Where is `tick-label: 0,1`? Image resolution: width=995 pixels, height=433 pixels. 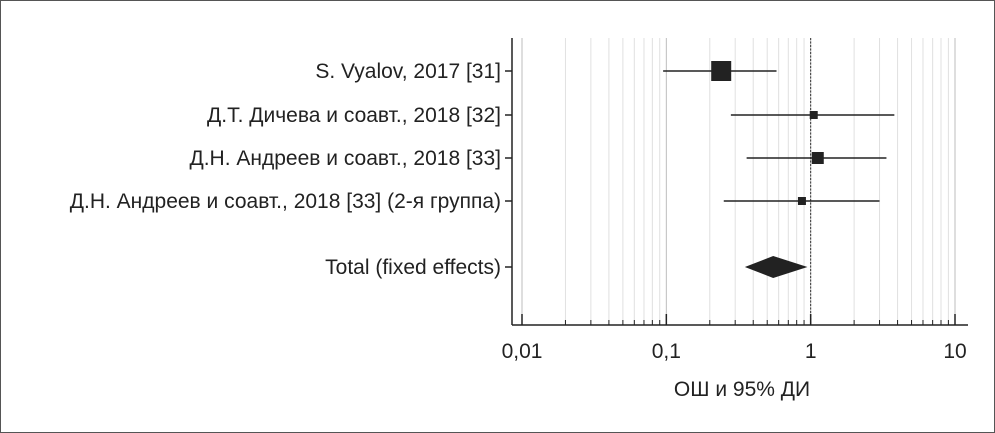 tick-label: 0,1 is located at coordinates (666, 351).